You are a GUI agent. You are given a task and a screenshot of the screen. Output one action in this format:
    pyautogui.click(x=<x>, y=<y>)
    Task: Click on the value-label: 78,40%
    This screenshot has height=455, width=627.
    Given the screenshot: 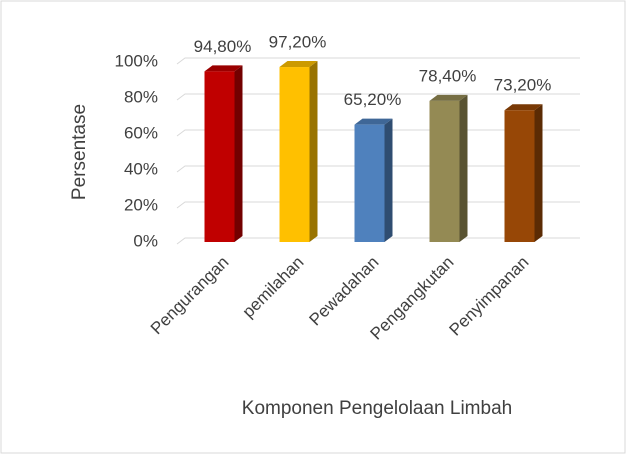 What is the action you would take?
    pyautogui.click(x=448, y=75)
    